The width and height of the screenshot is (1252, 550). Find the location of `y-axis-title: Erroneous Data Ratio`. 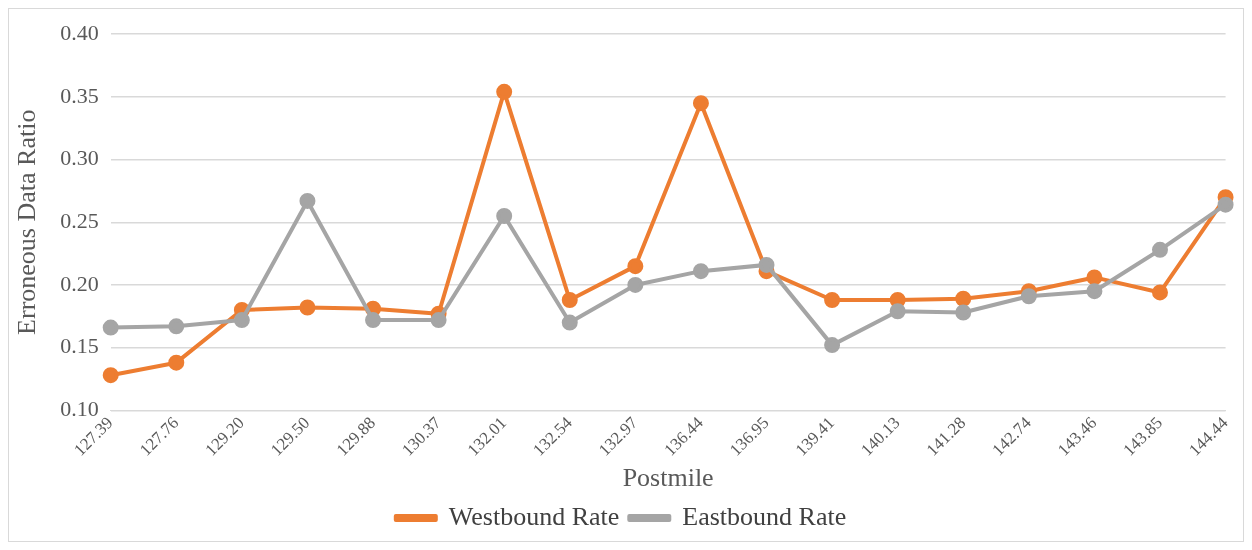

y-axis-title: Erroneous Data Ratio is located at coordinates (27, 222).